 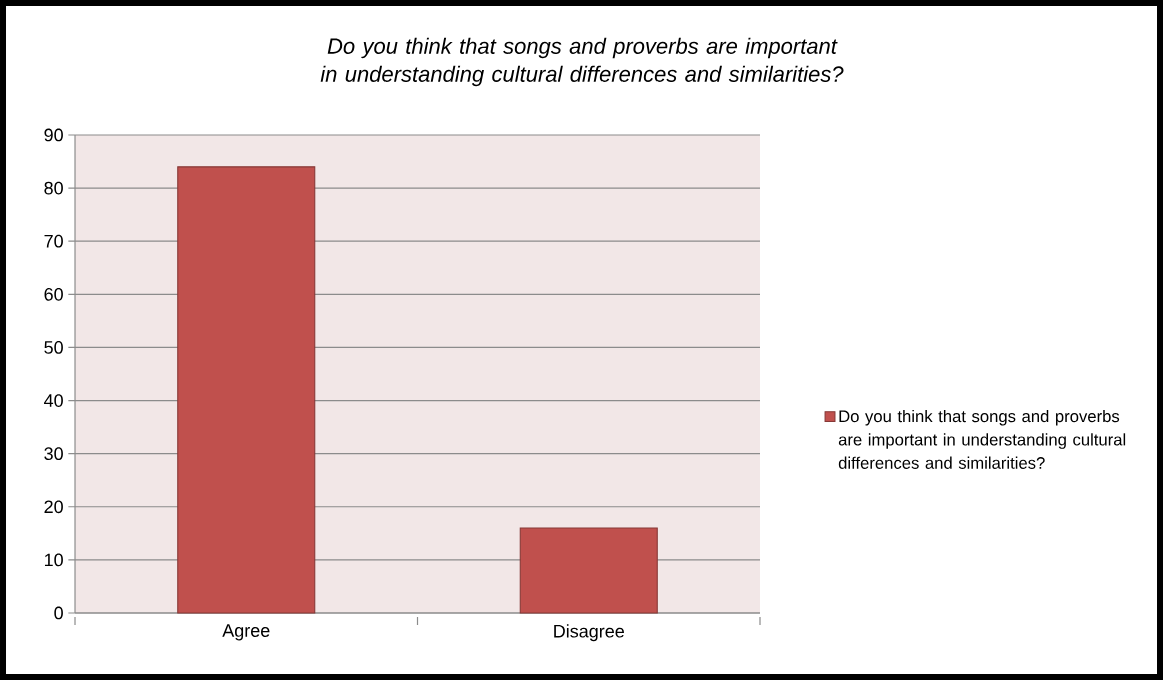 What do you see at coordinates (53, 294) in the screenshot?
I see `y-tick-label: 60` at bounding box center [53, 294].